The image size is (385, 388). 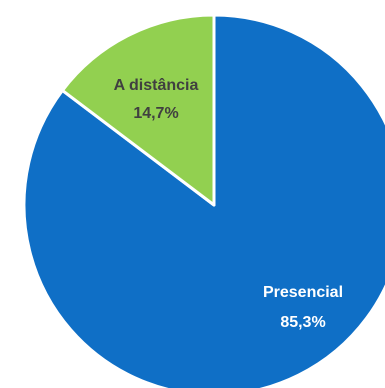 I want to click on slice-label: A distância, so click(x=156, y=85).